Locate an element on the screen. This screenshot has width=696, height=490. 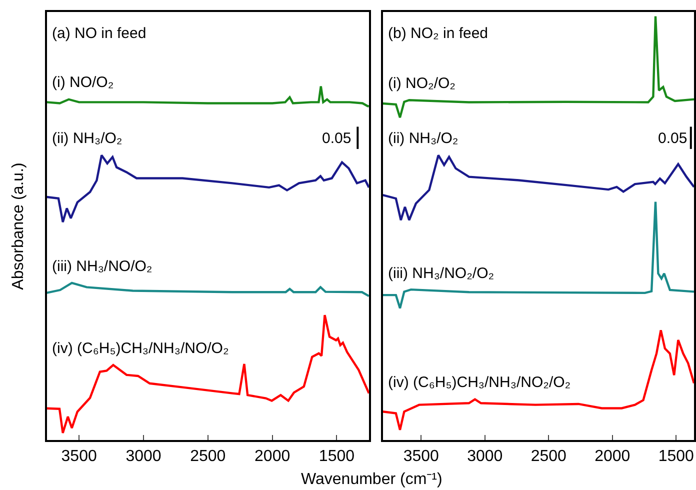
series-label: (iv) (C₆H₅)CH₃/NH₃/NO/O₂ is located at coordinates (140, 348).